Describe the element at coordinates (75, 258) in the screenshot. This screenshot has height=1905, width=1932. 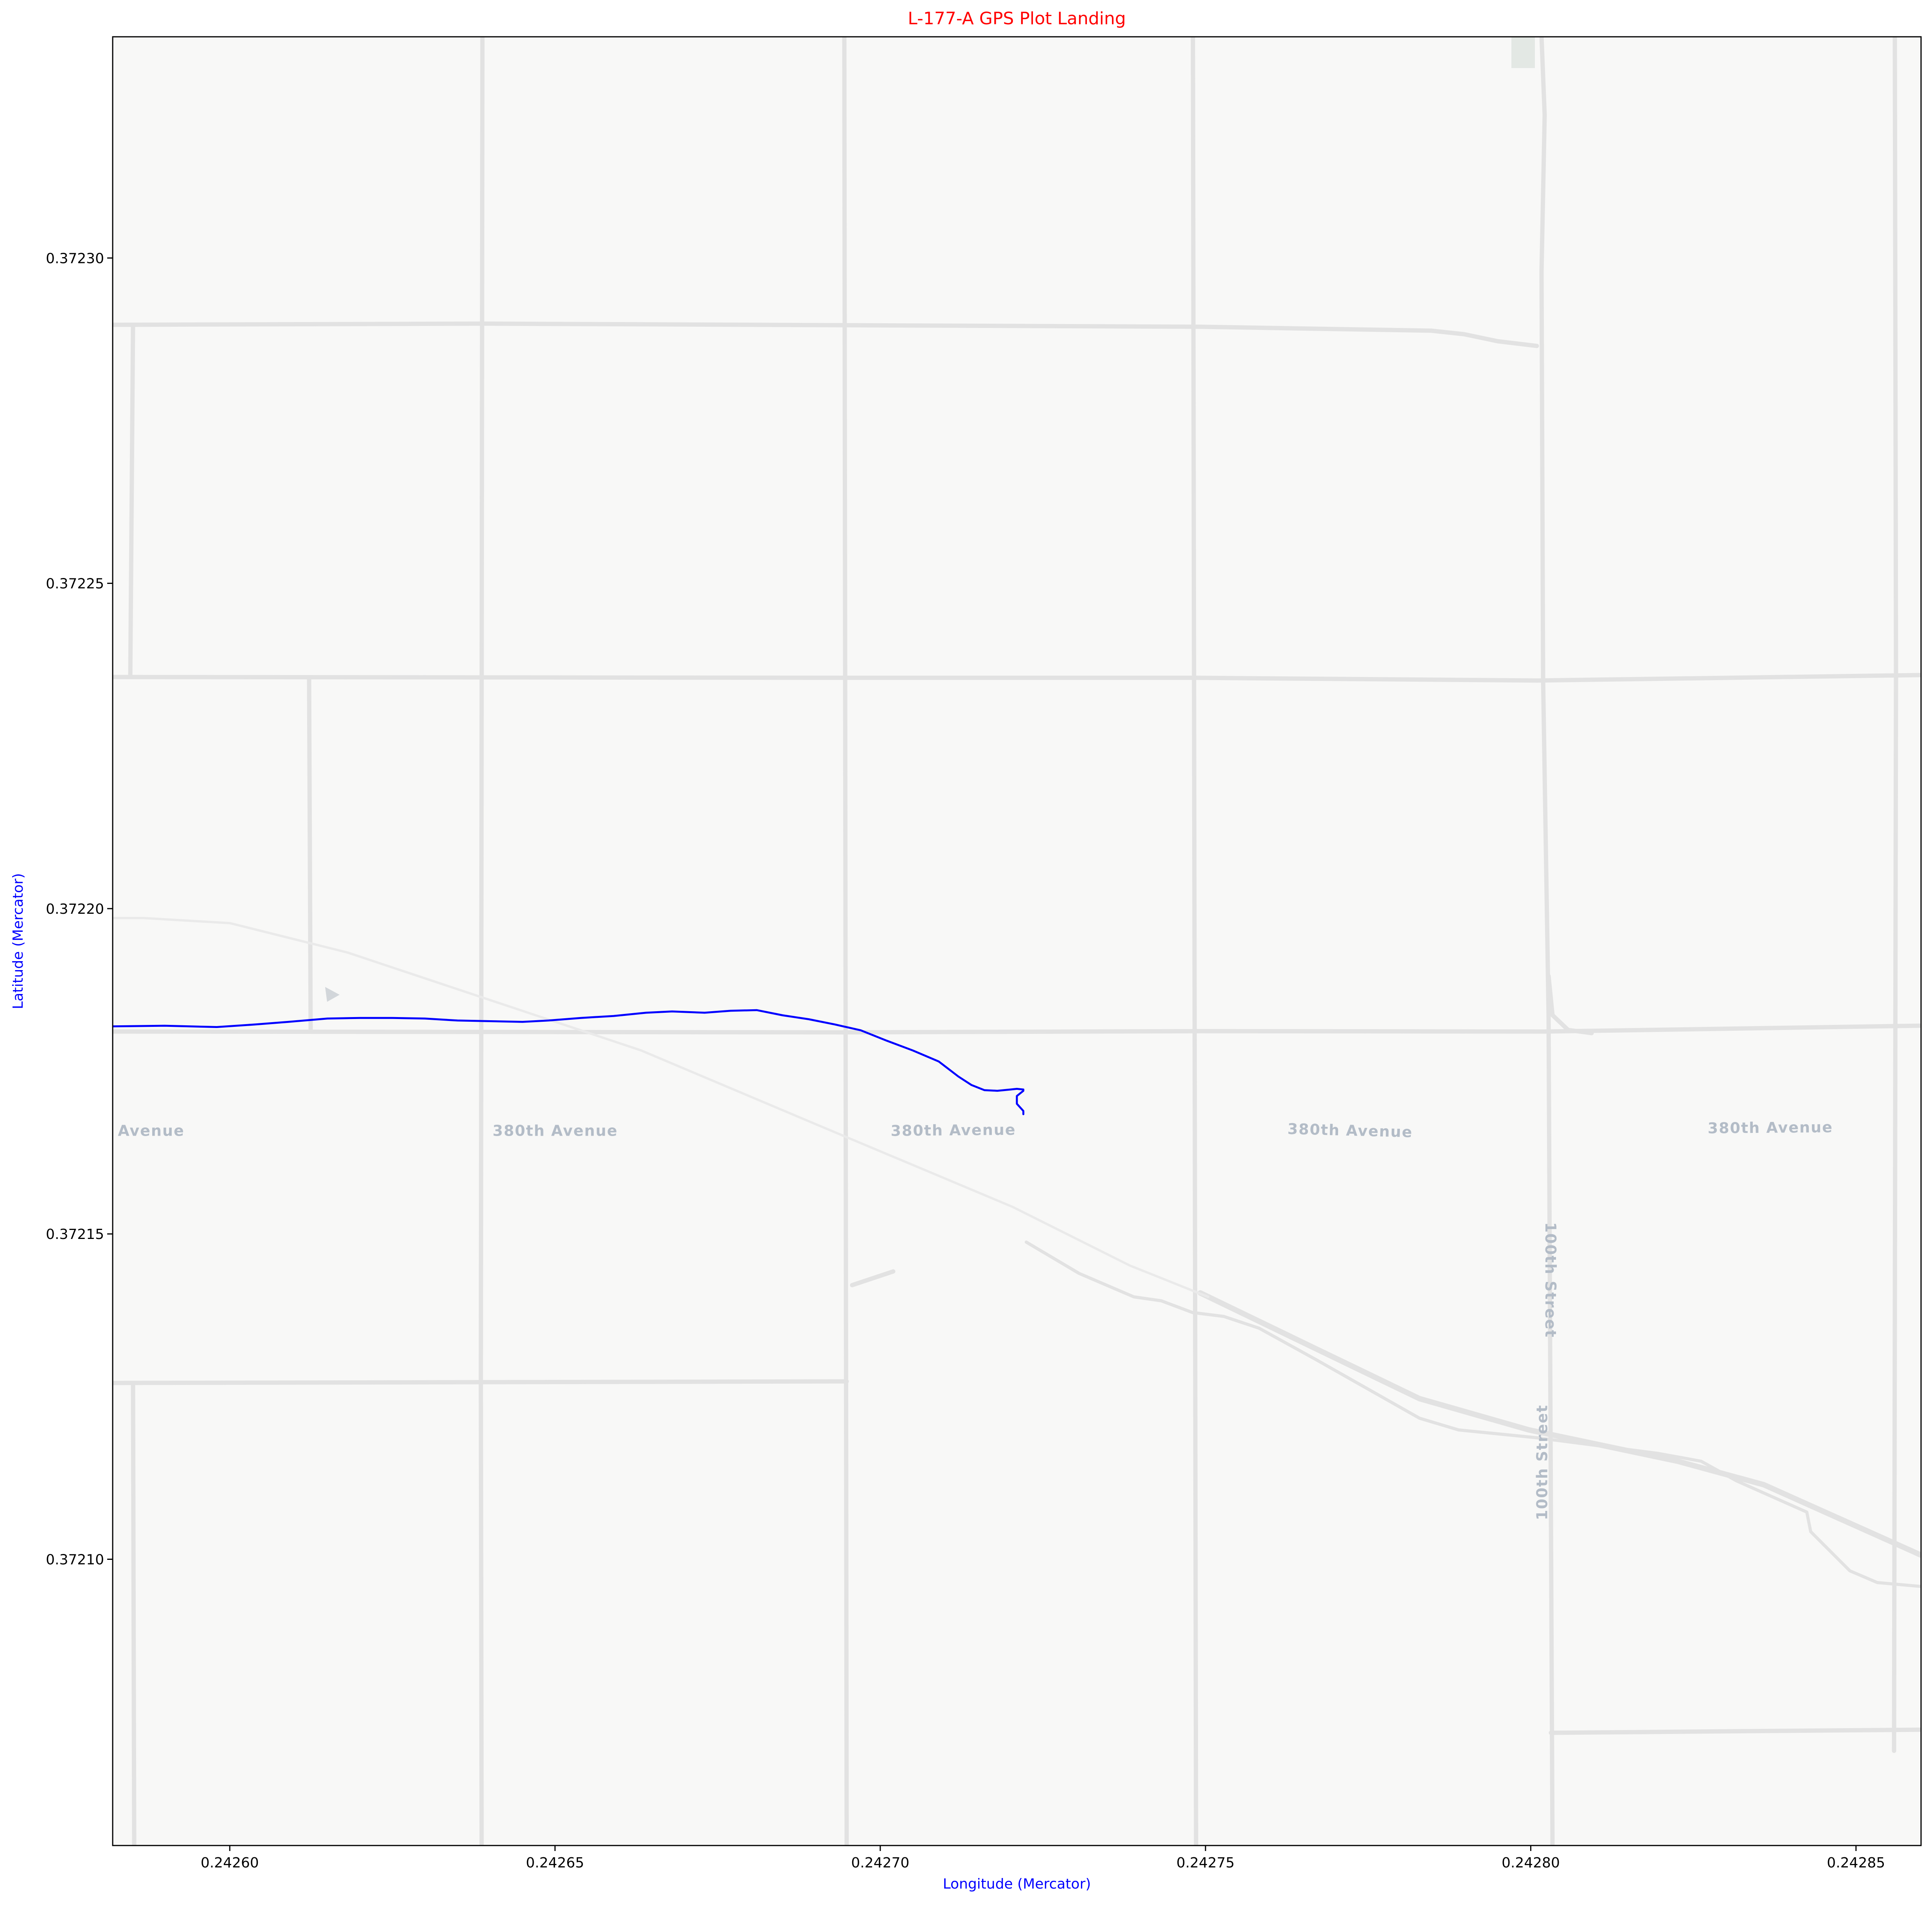
I see `y-tick-label: 0.37230` at that location.